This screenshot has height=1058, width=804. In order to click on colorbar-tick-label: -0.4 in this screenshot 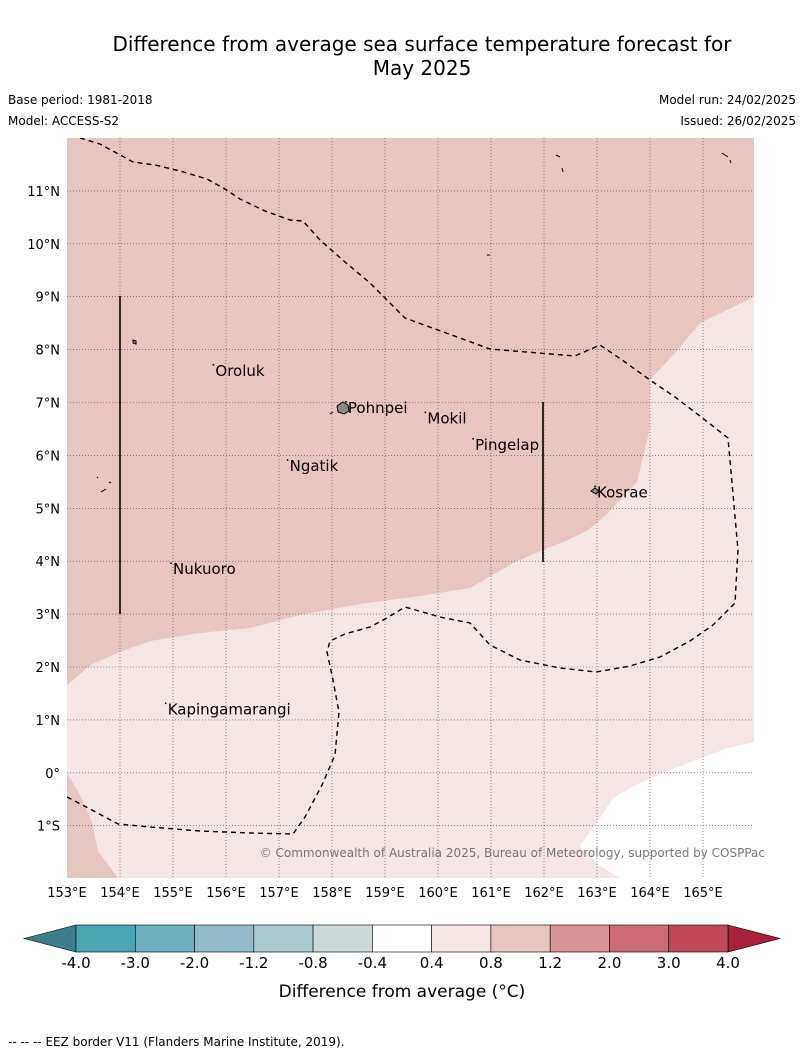, I will do `click(372, 963)`.